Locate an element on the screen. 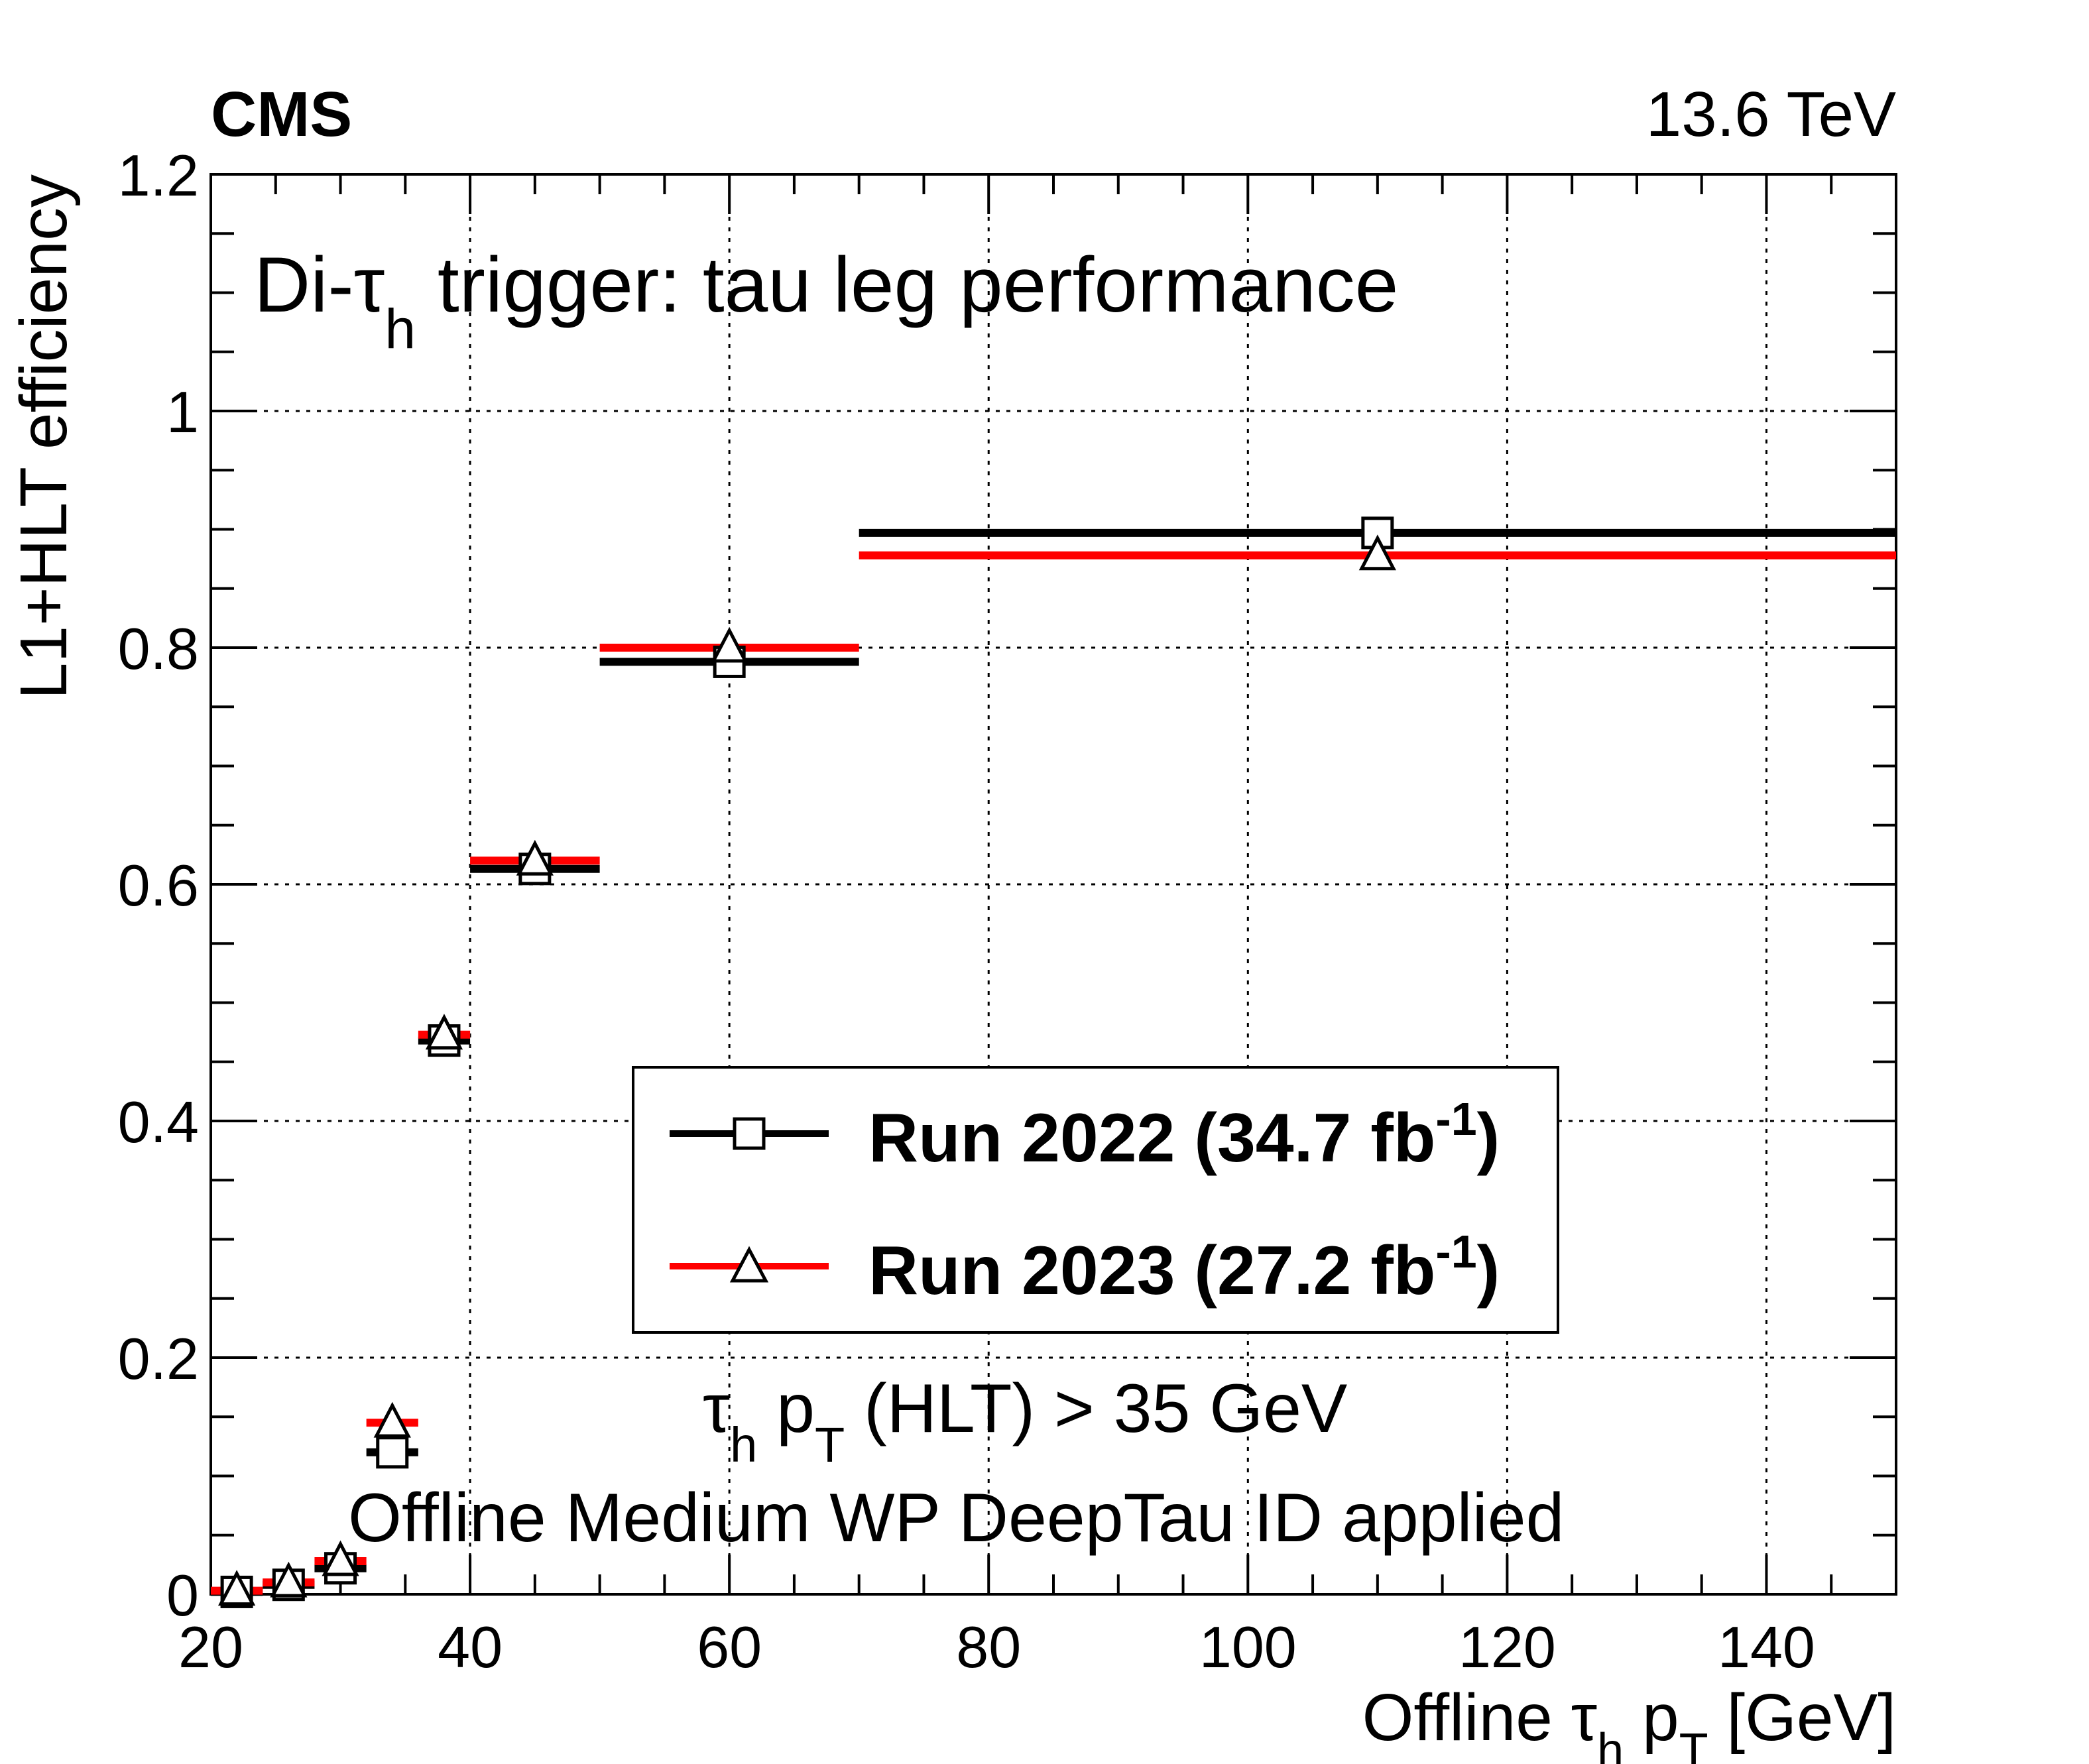 The image size is (2089, 1764). x-tick-label: 140 is located at coordinates (1766, 1647).